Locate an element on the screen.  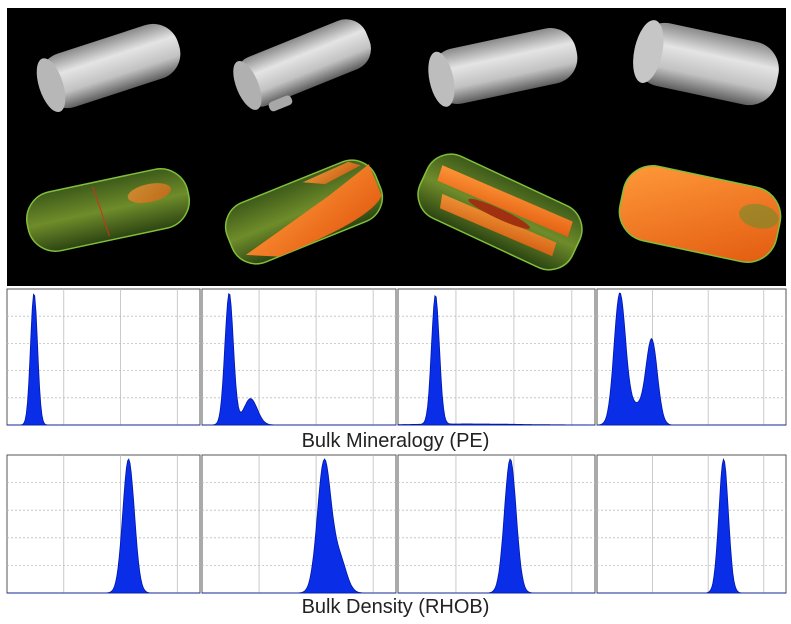
pe-caption: Bulk Mineralogy (PE) is located at coordinates (395, 441).